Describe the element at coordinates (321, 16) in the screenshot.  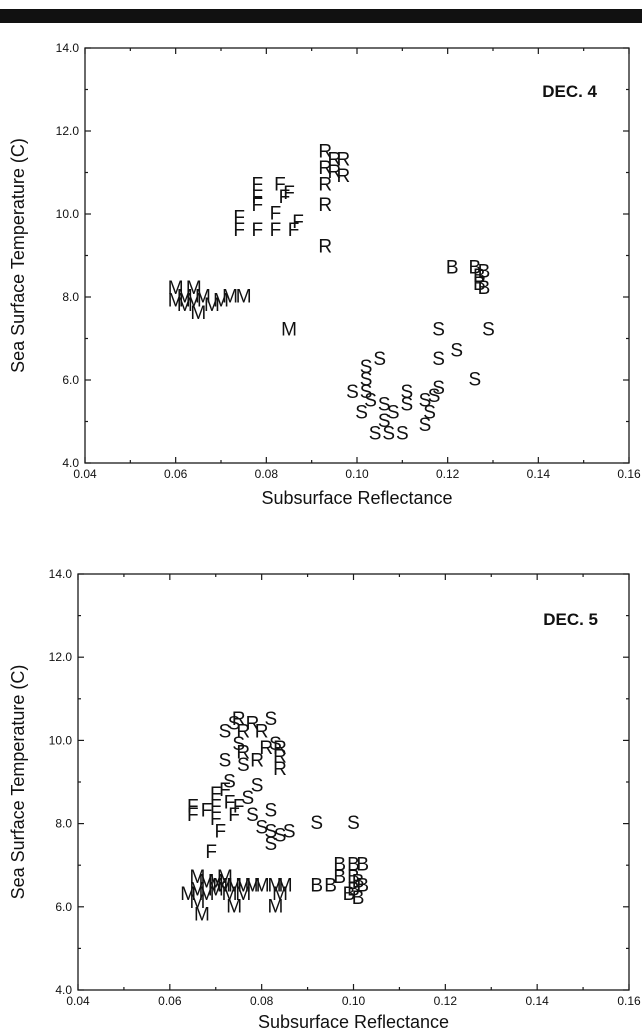
I see `top-rule` at that location.